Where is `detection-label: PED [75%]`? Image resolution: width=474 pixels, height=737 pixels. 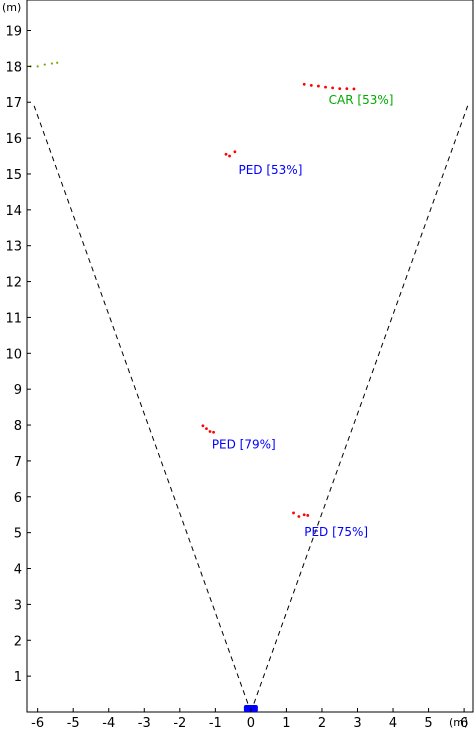 detection-label: PED [75%] is located at coordinates (336, 532).